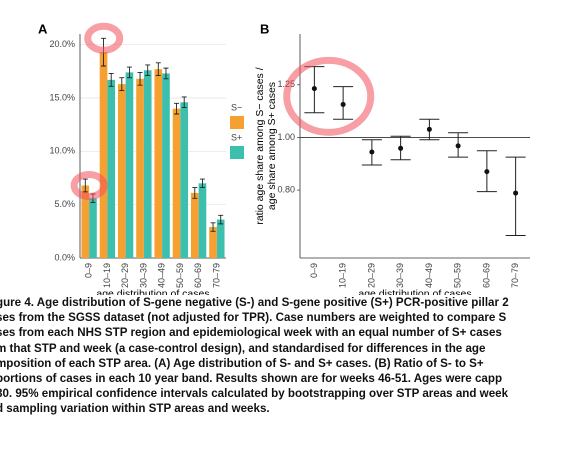 The image size is (570, 450). I want to click on y-tick-label: 15.0%, so click(62, 97).